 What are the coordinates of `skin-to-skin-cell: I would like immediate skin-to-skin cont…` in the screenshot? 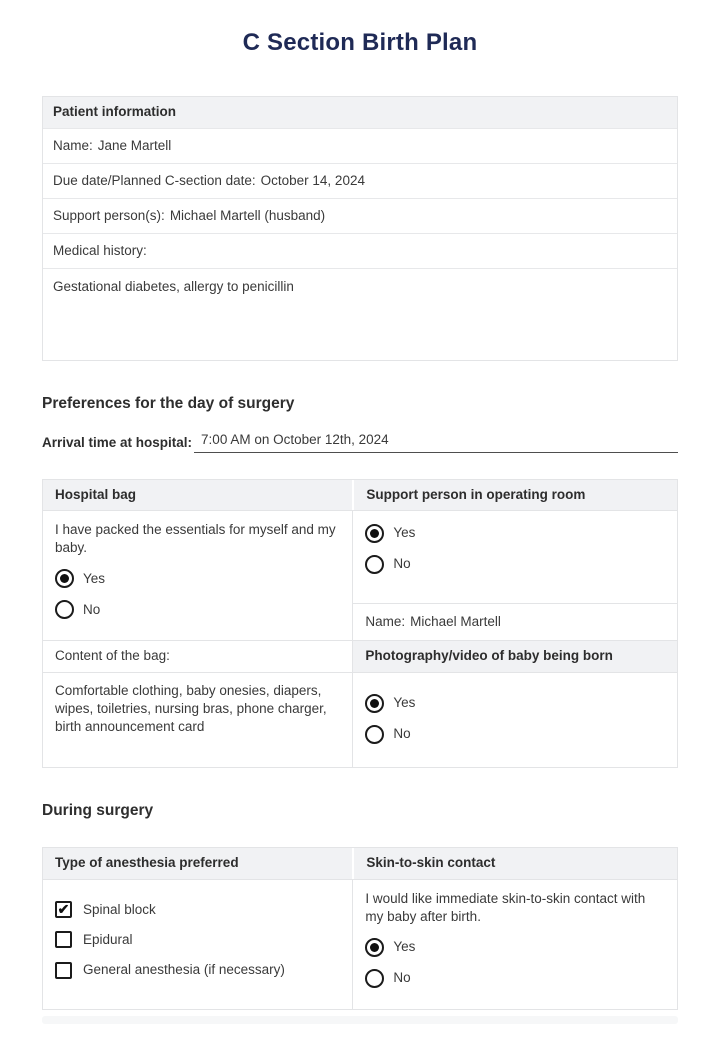 It's located at (514, 944).